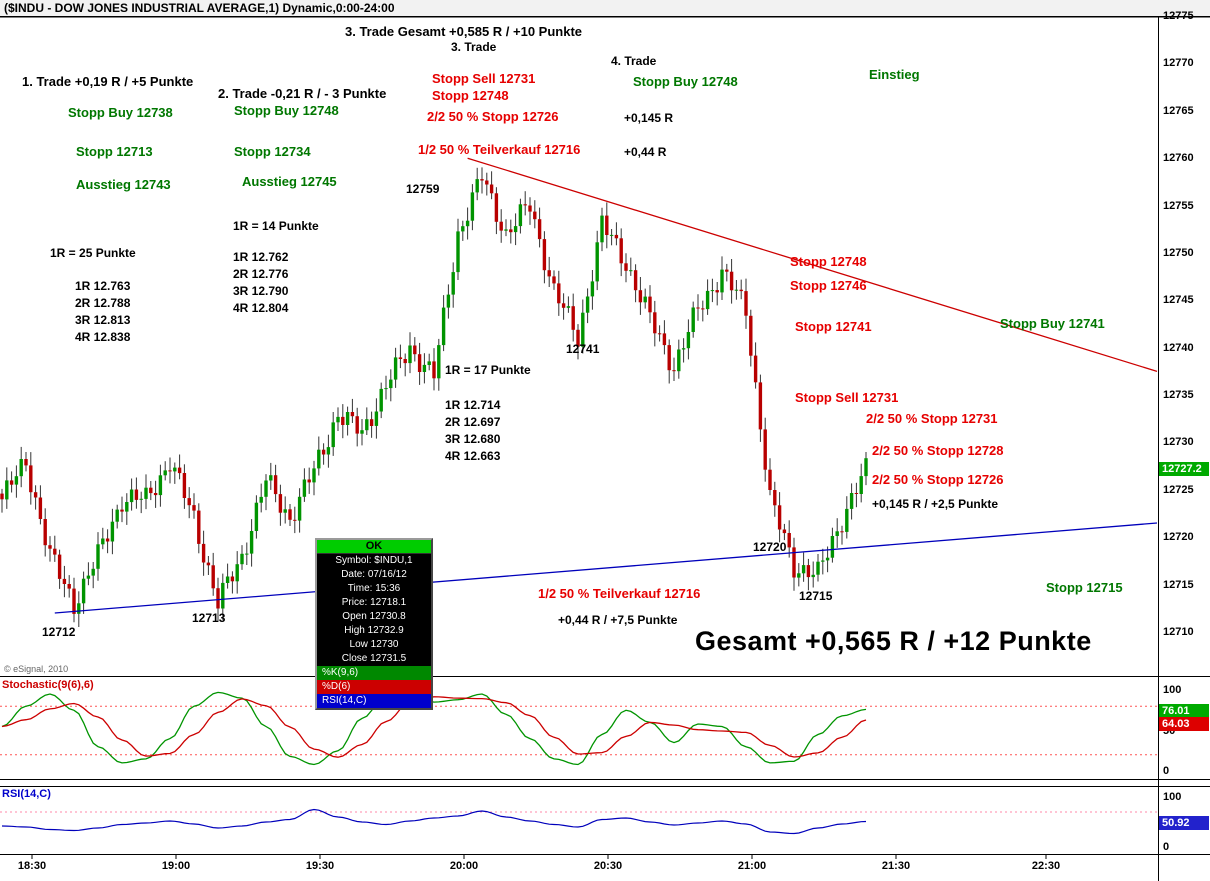 The image size is (1210, 881). Describe the element at coordinates (374, 574) in the screenshot. I see `tooltip-date: Date: 07/16/12` at that location.